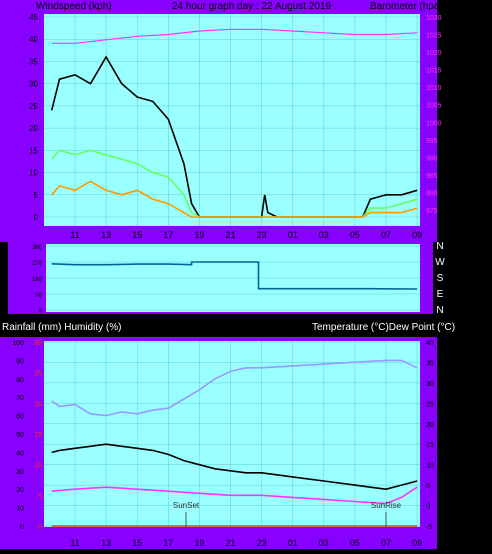 This screenshot has height=554, width=492. I want to click on humidity-tick-label: 100, so click(18, 343).